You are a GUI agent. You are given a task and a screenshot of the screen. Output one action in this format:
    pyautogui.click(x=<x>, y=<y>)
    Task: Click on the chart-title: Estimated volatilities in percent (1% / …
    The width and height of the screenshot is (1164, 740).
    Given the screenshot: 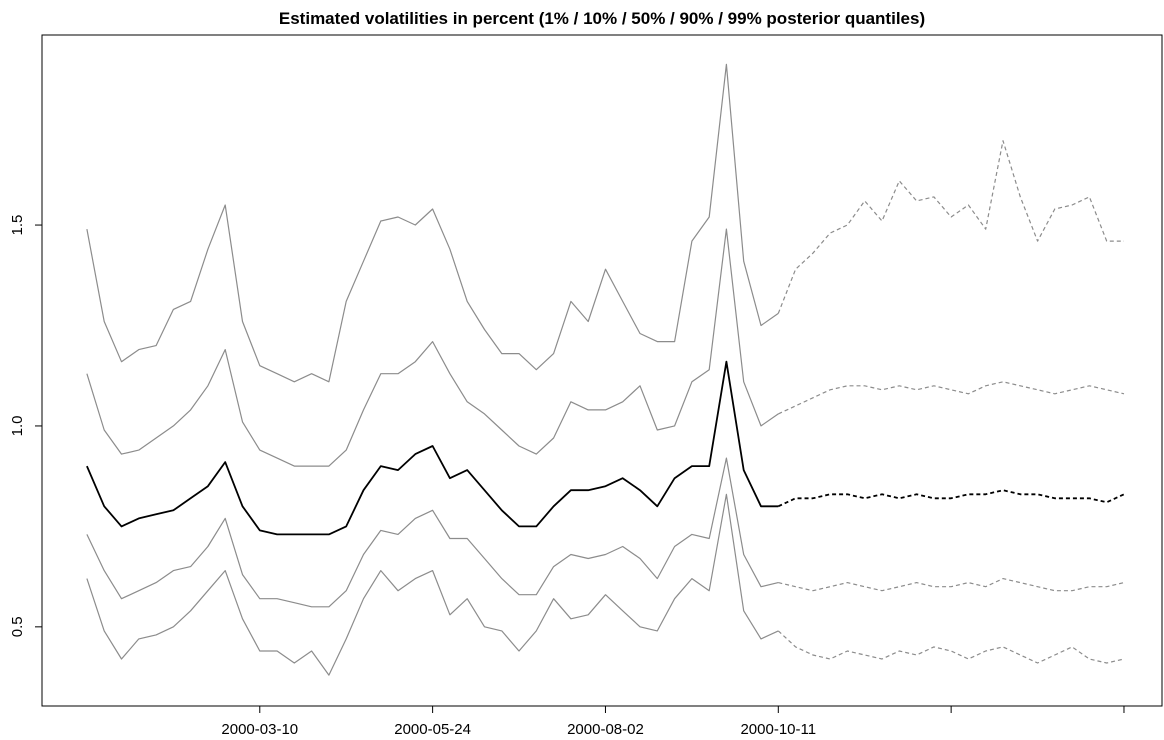 What is the action you would take?
    pyautogui.click(x=602, y=18)
    